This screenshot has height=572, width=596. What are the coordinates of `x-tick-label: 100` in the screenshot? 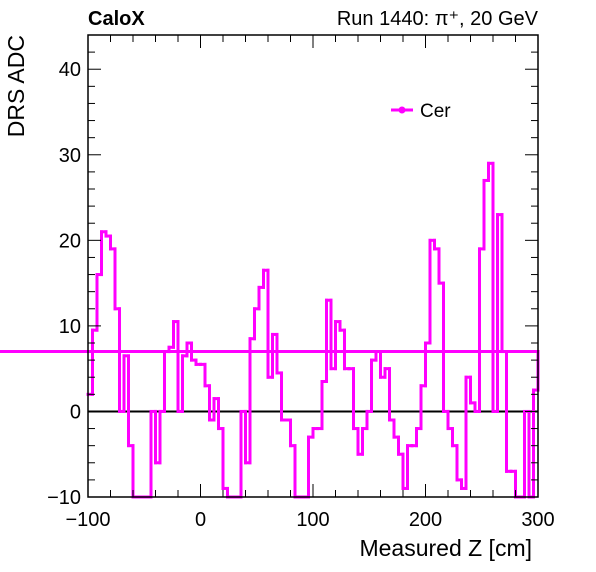 It's located at (312, 520).